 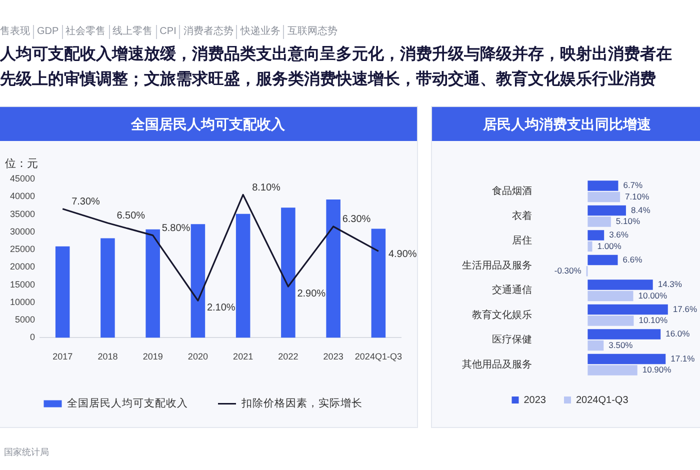 What do you see at coordinates (522, 241) in the screenshot?
I see `y-tick-label: 居住` at bounding box center [522, 241].